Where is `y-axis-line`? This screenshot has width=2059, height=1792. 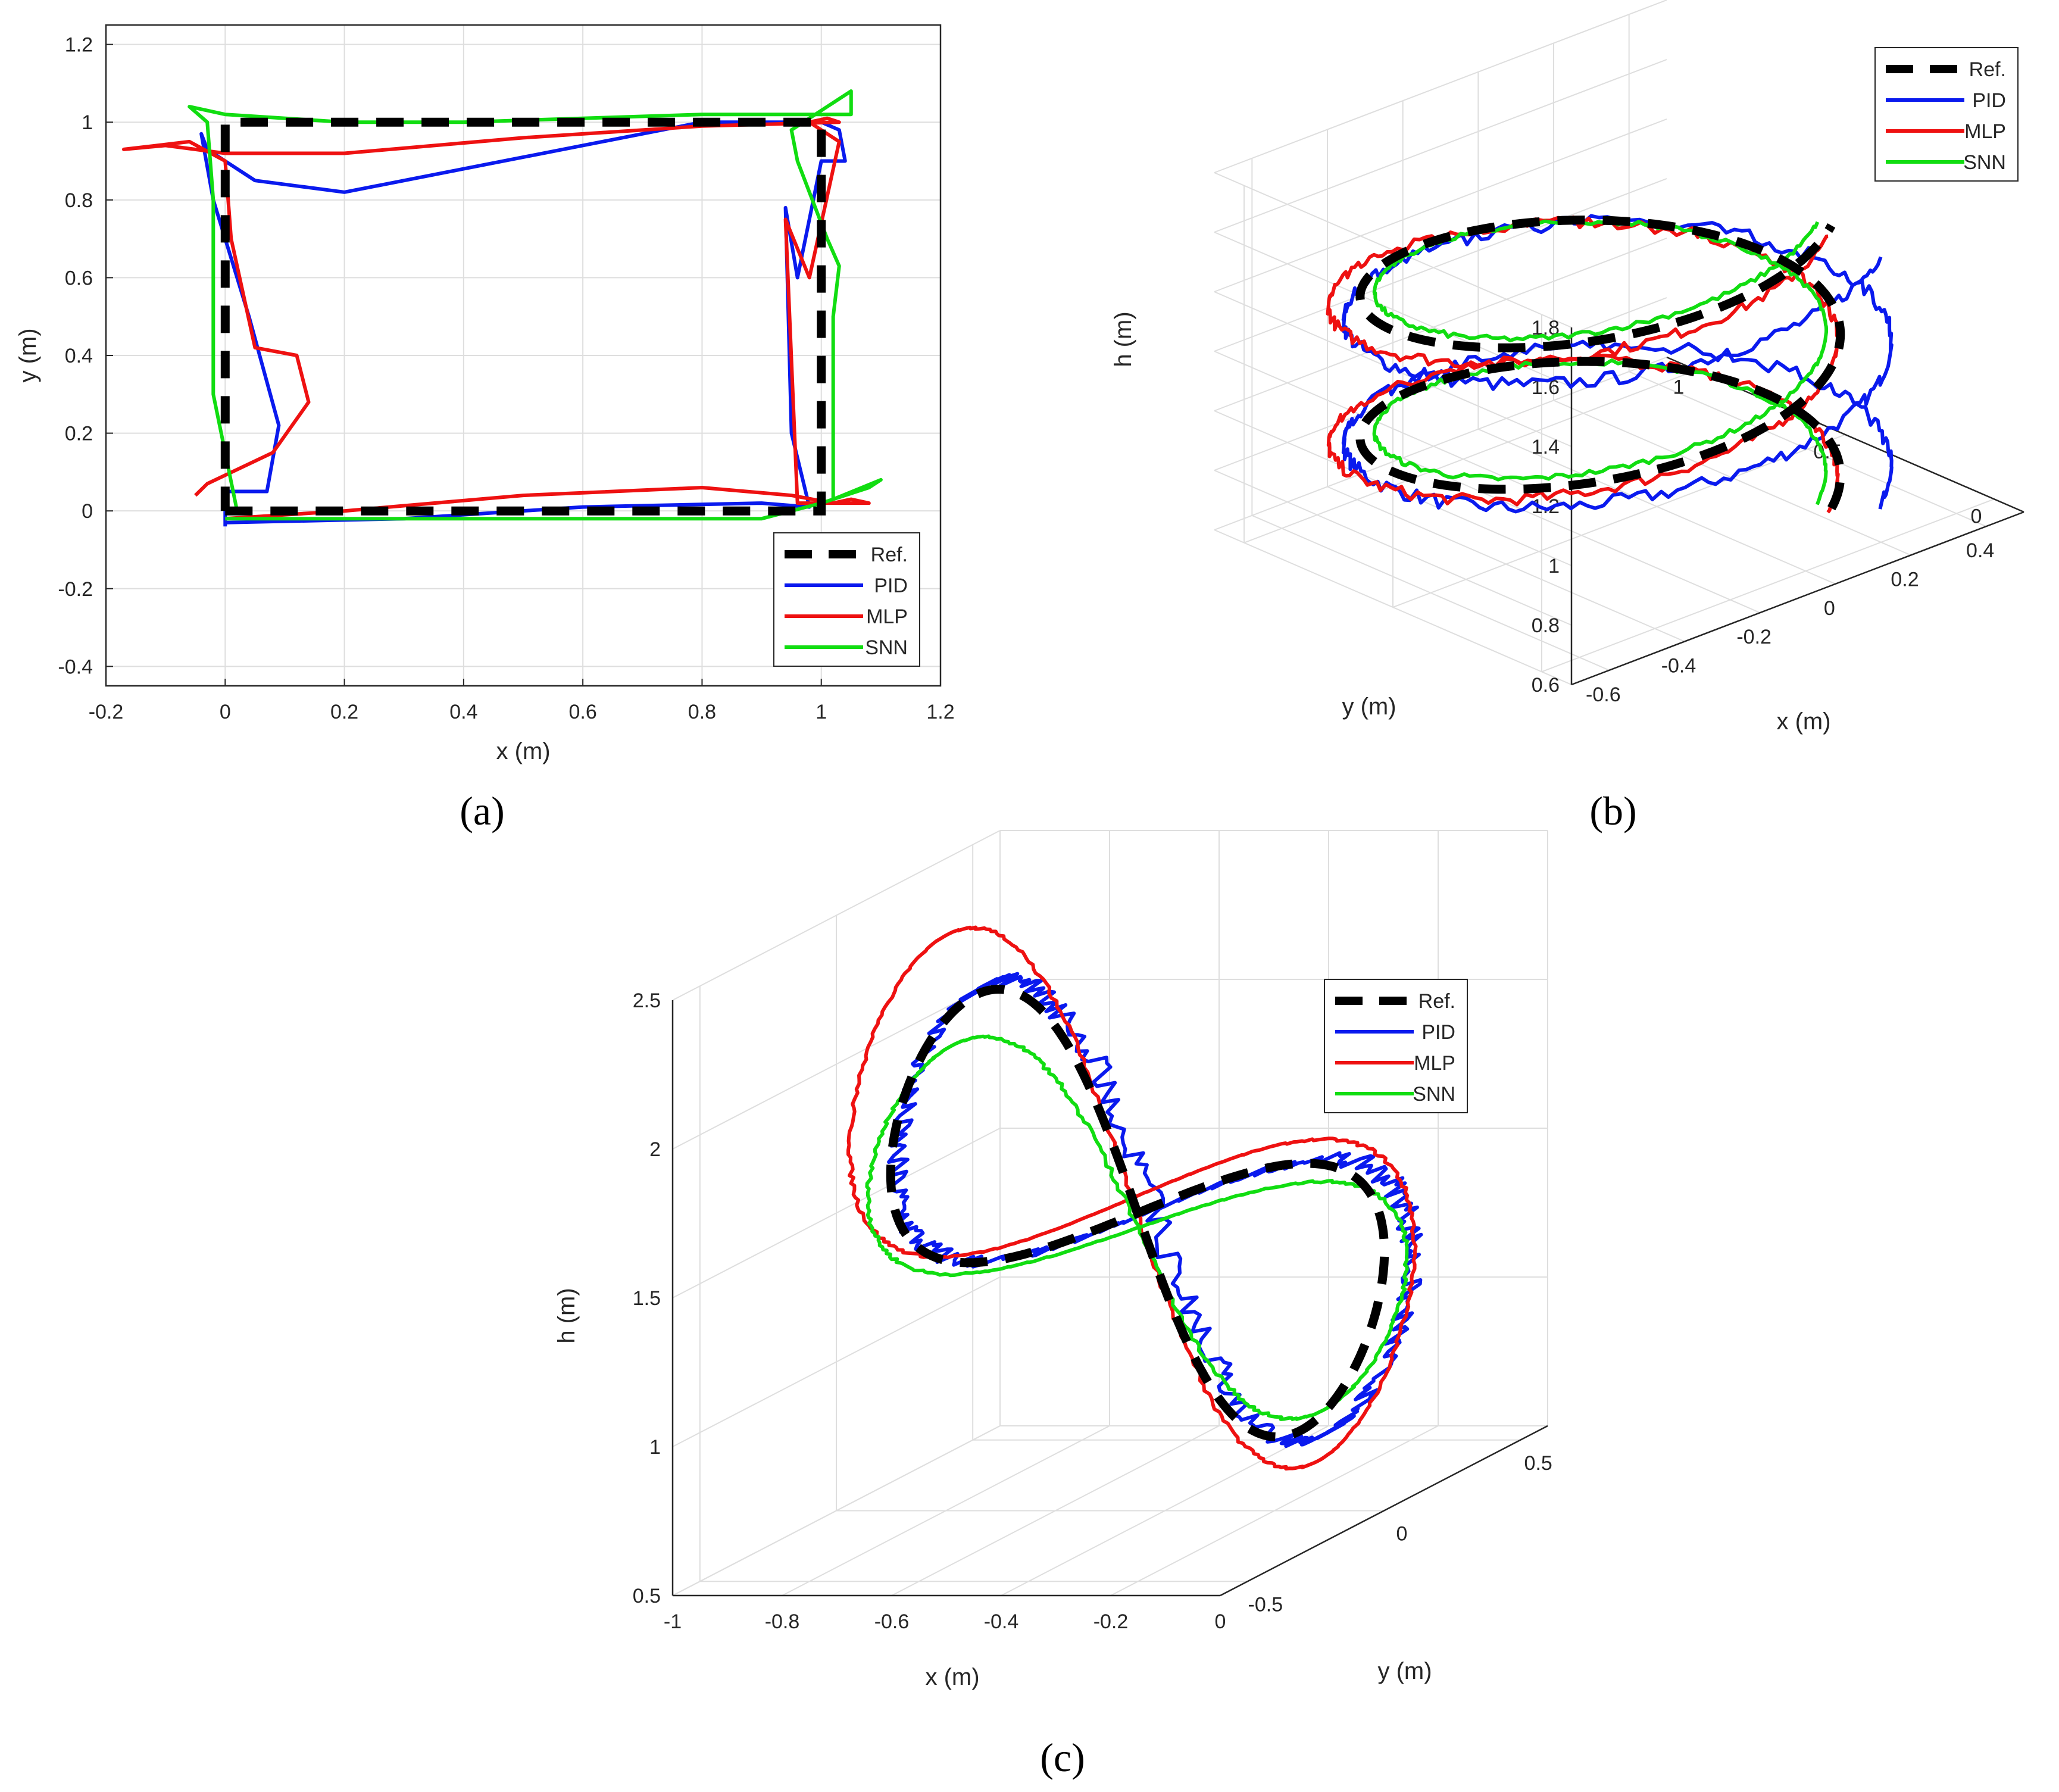 y-axis-line is located at coordinates (1384, 1511).